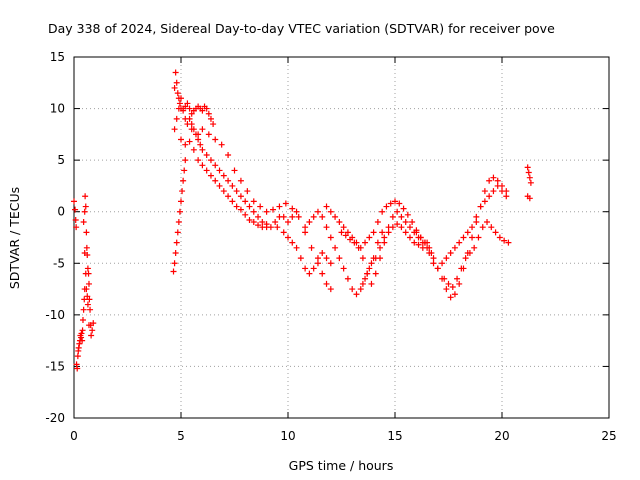 The width and height of the screenshot is (640, 480). Describe the element at coordinates (476, 255) in the screenshot. I see `series-seg-late-c` at that location.